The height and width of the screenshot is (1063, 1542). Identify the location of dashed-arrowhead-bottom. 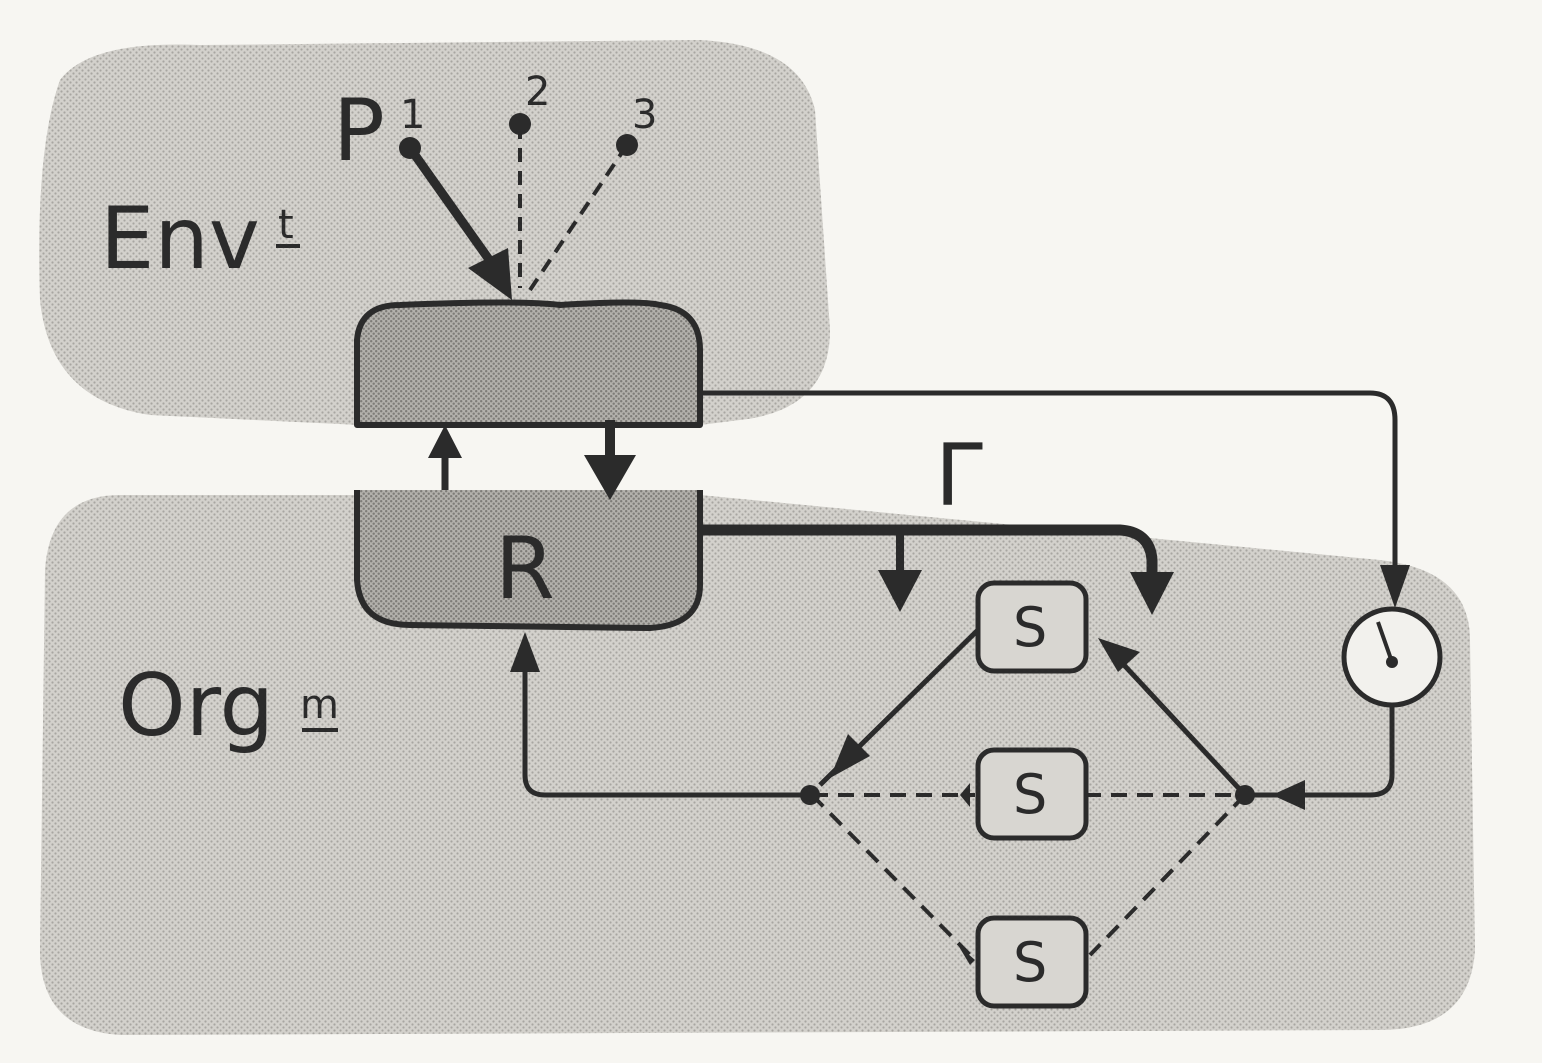
(966, 955).